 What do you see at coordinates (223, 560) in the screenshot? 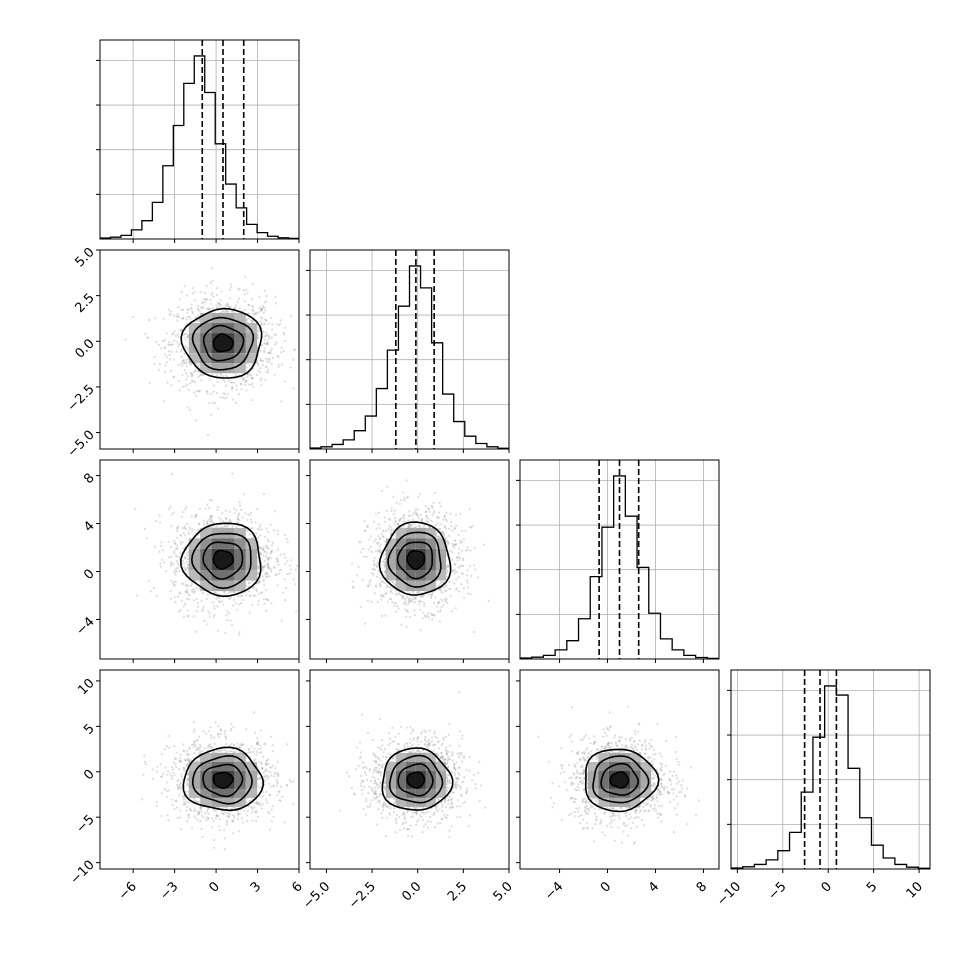
I see `contour-line` at bounding box center [223, 560].